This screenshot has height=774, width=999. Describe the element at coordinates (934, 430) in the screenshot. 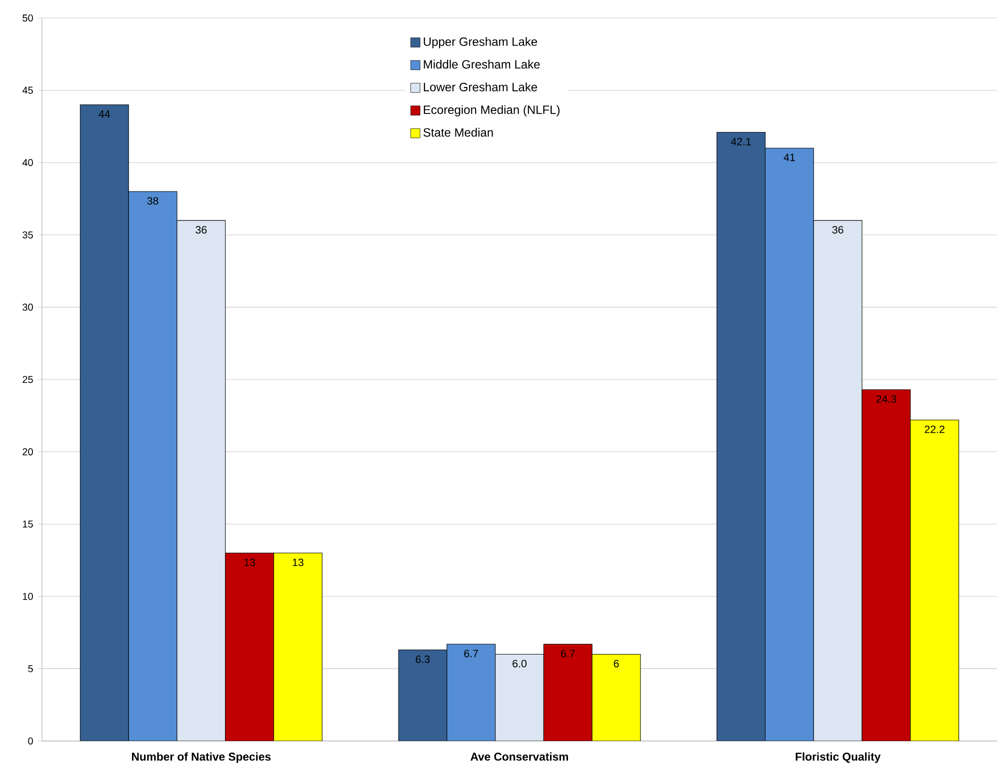

I see `data-label: 22.2` at that location.